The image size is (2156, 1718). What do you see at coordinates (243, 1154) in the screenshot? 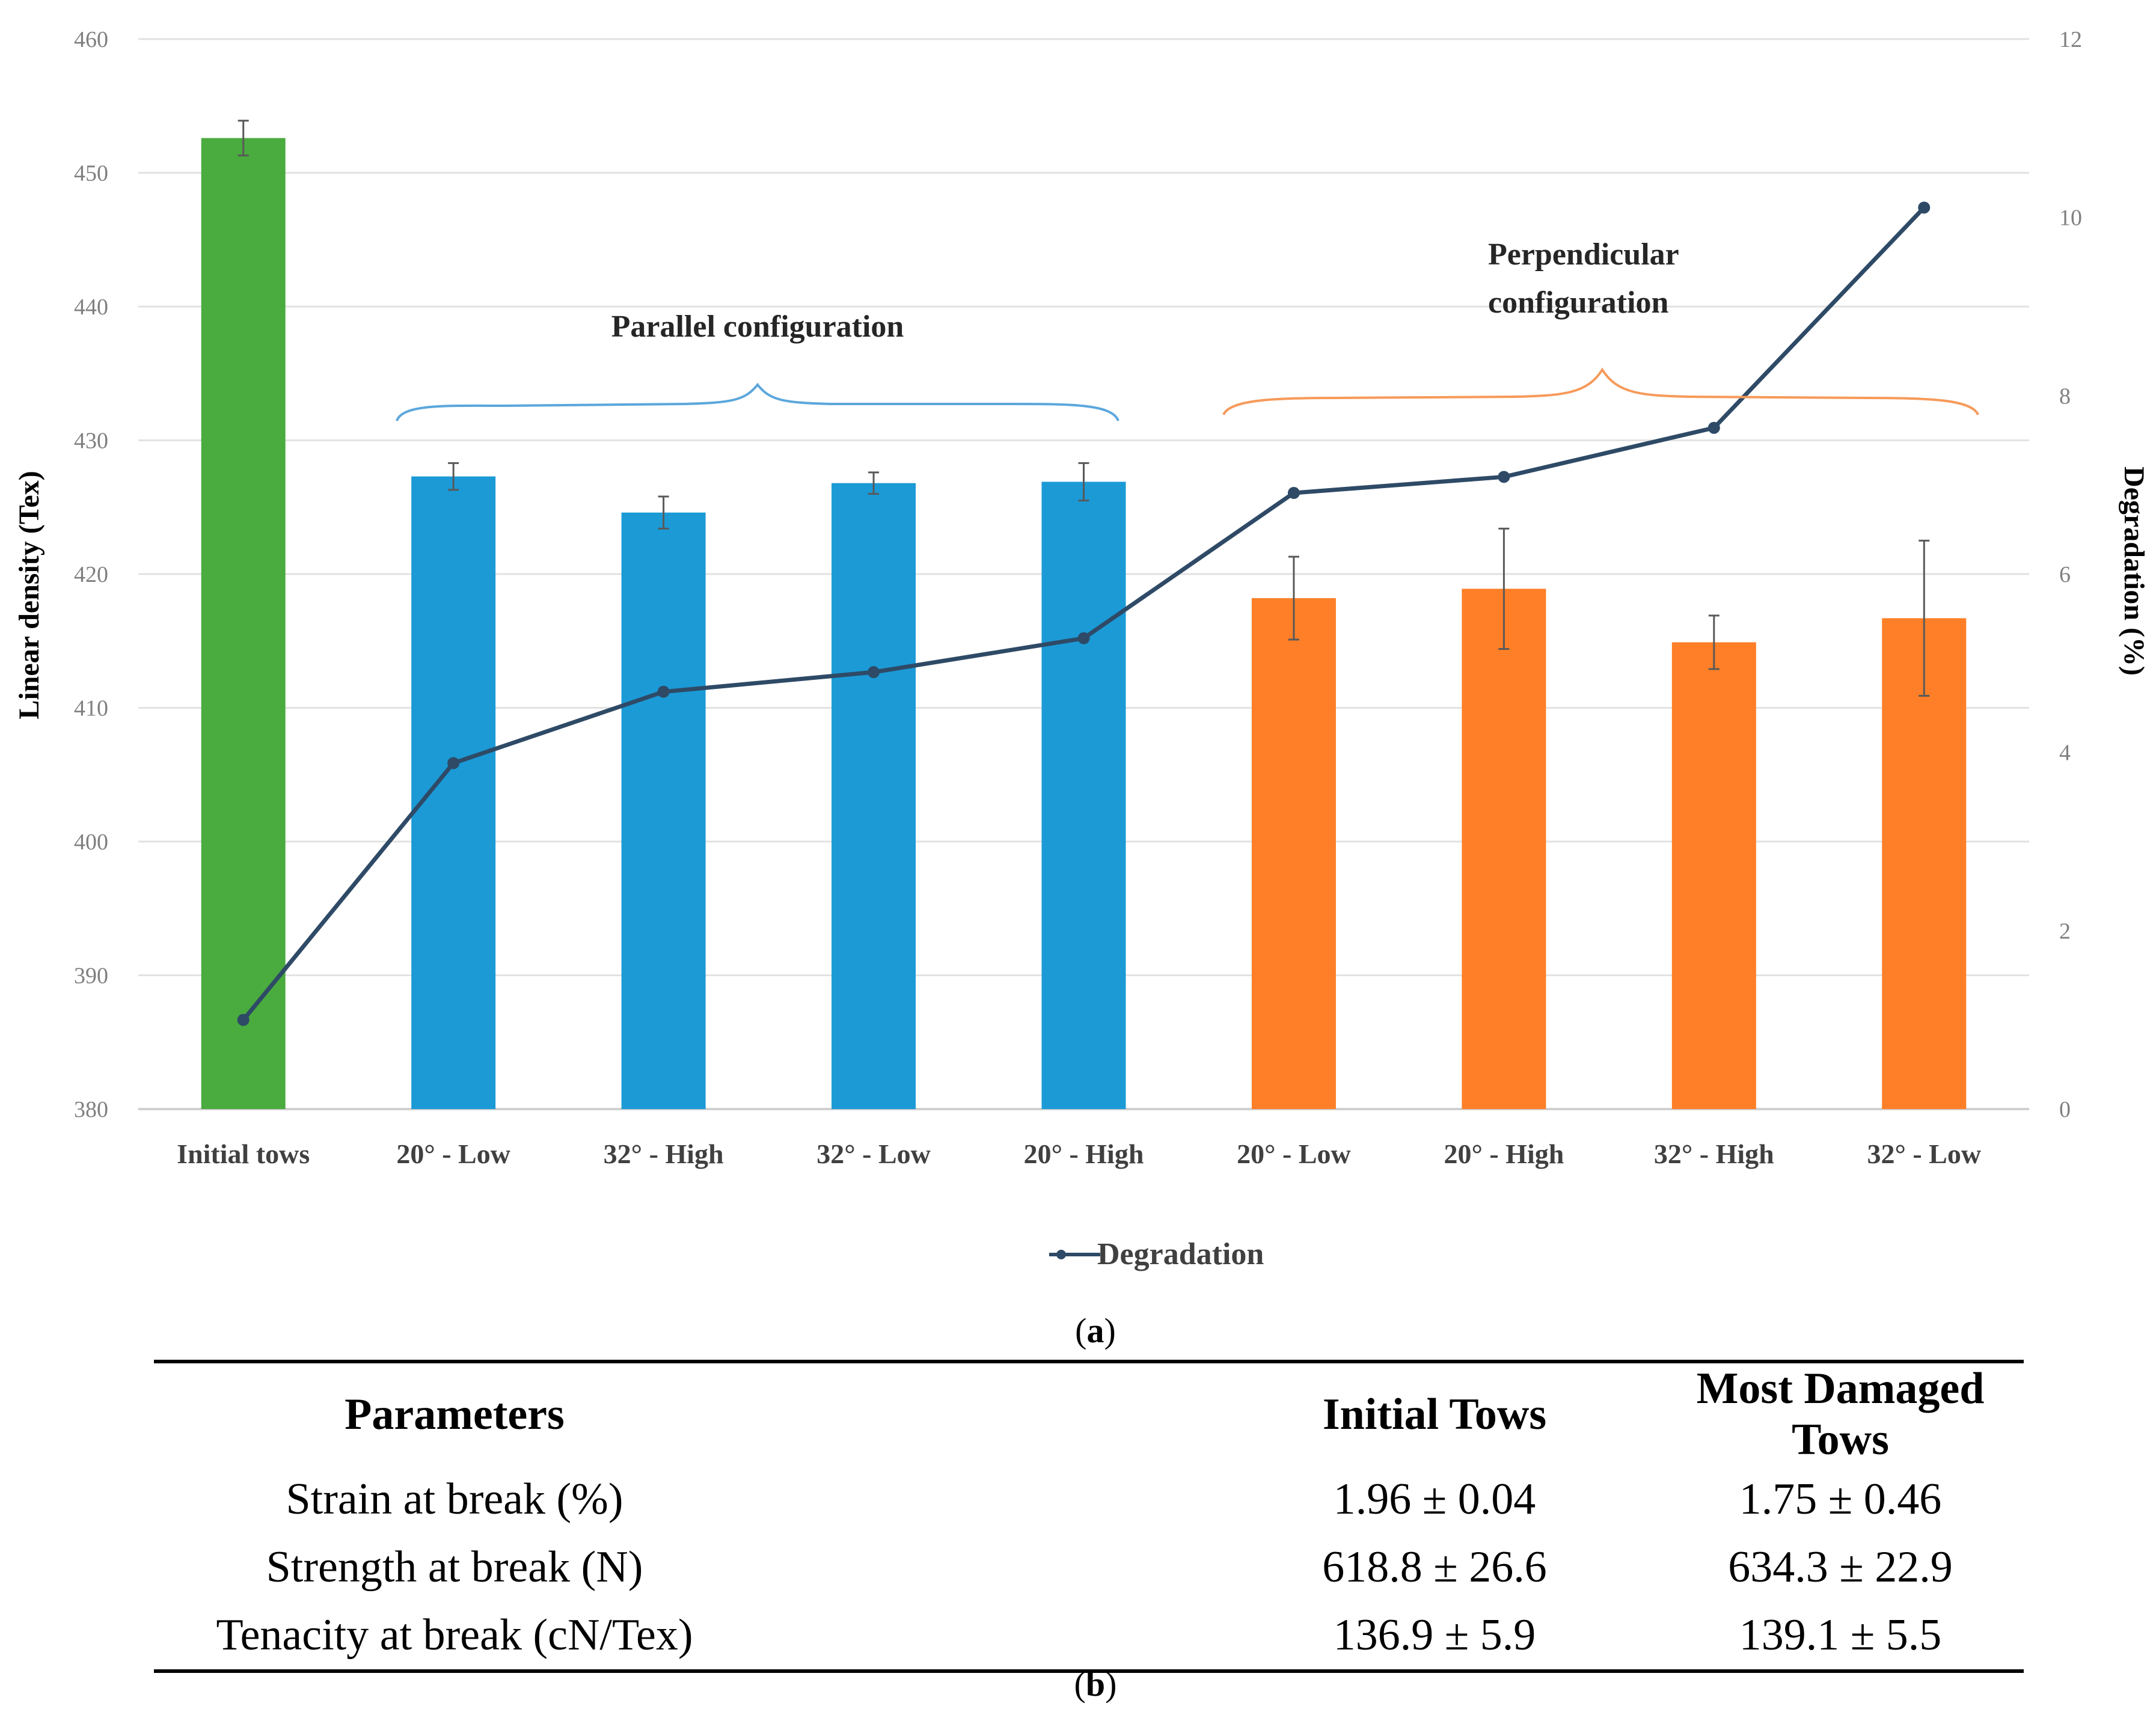
I see `category-label: Initial tows` at bounding box center [243, 1154].